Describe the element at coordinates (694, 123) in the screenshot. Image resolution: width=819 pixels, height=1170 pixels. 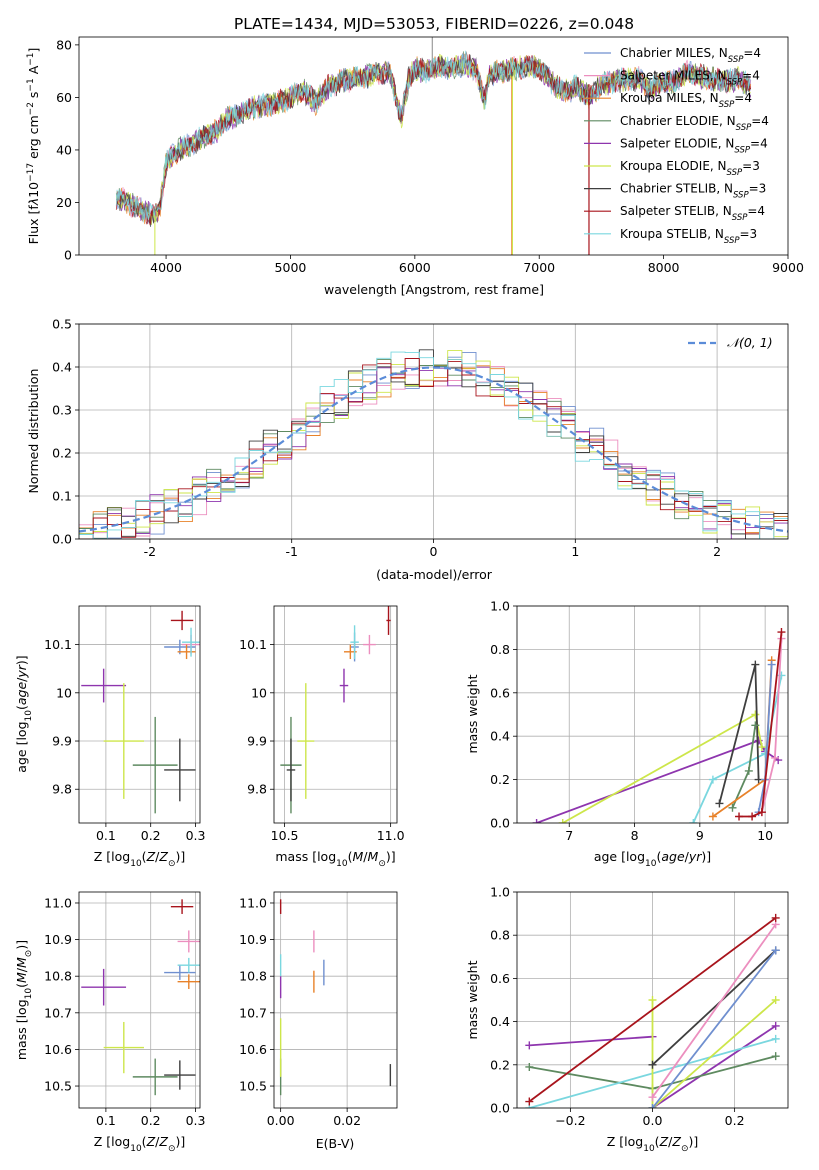
I see `legend-label: Chabrier ELODIE, NSSP=4` at that location.